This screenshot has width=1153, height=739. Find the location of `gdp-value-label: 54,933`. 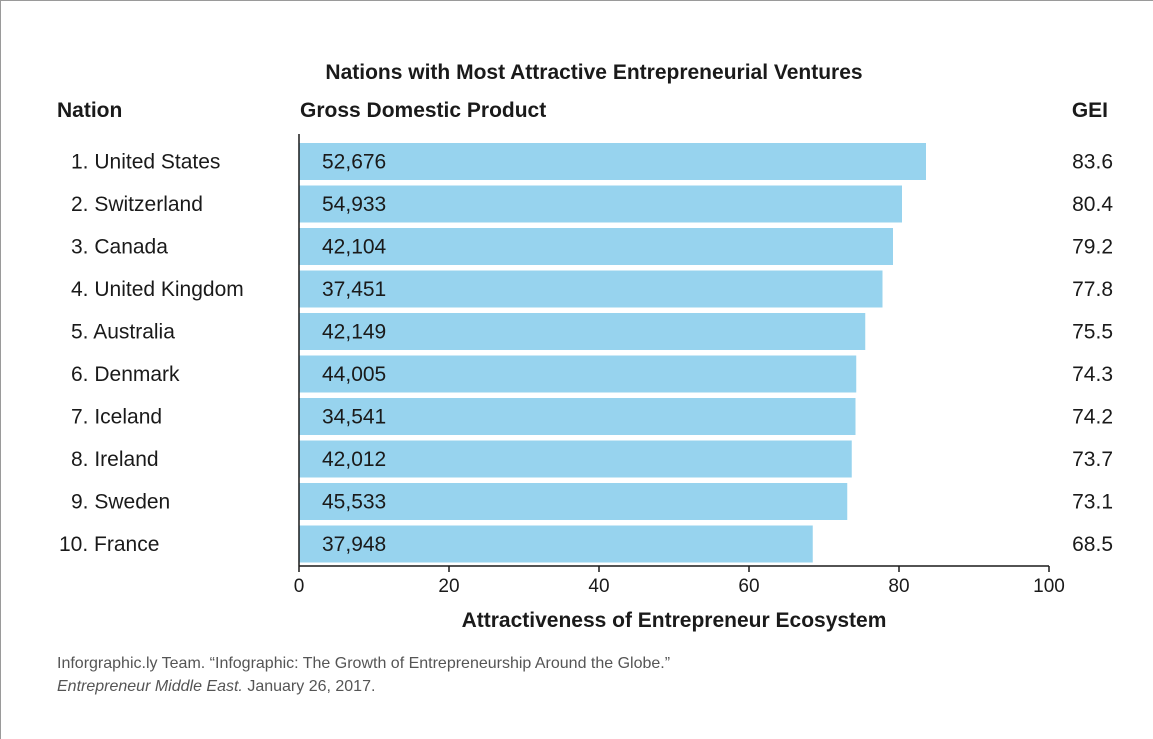

gdp-value-label: 54,933 is located at coordinates (354, 204).